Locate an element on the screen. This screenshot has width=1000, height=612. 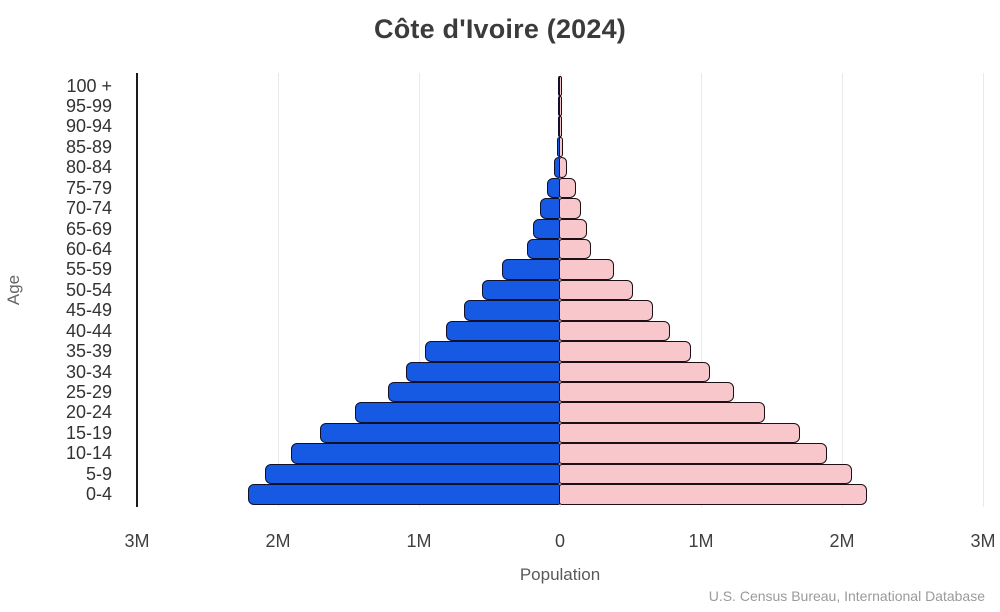
age-tick-label: 20-24 is located at coordinates (88, 412).